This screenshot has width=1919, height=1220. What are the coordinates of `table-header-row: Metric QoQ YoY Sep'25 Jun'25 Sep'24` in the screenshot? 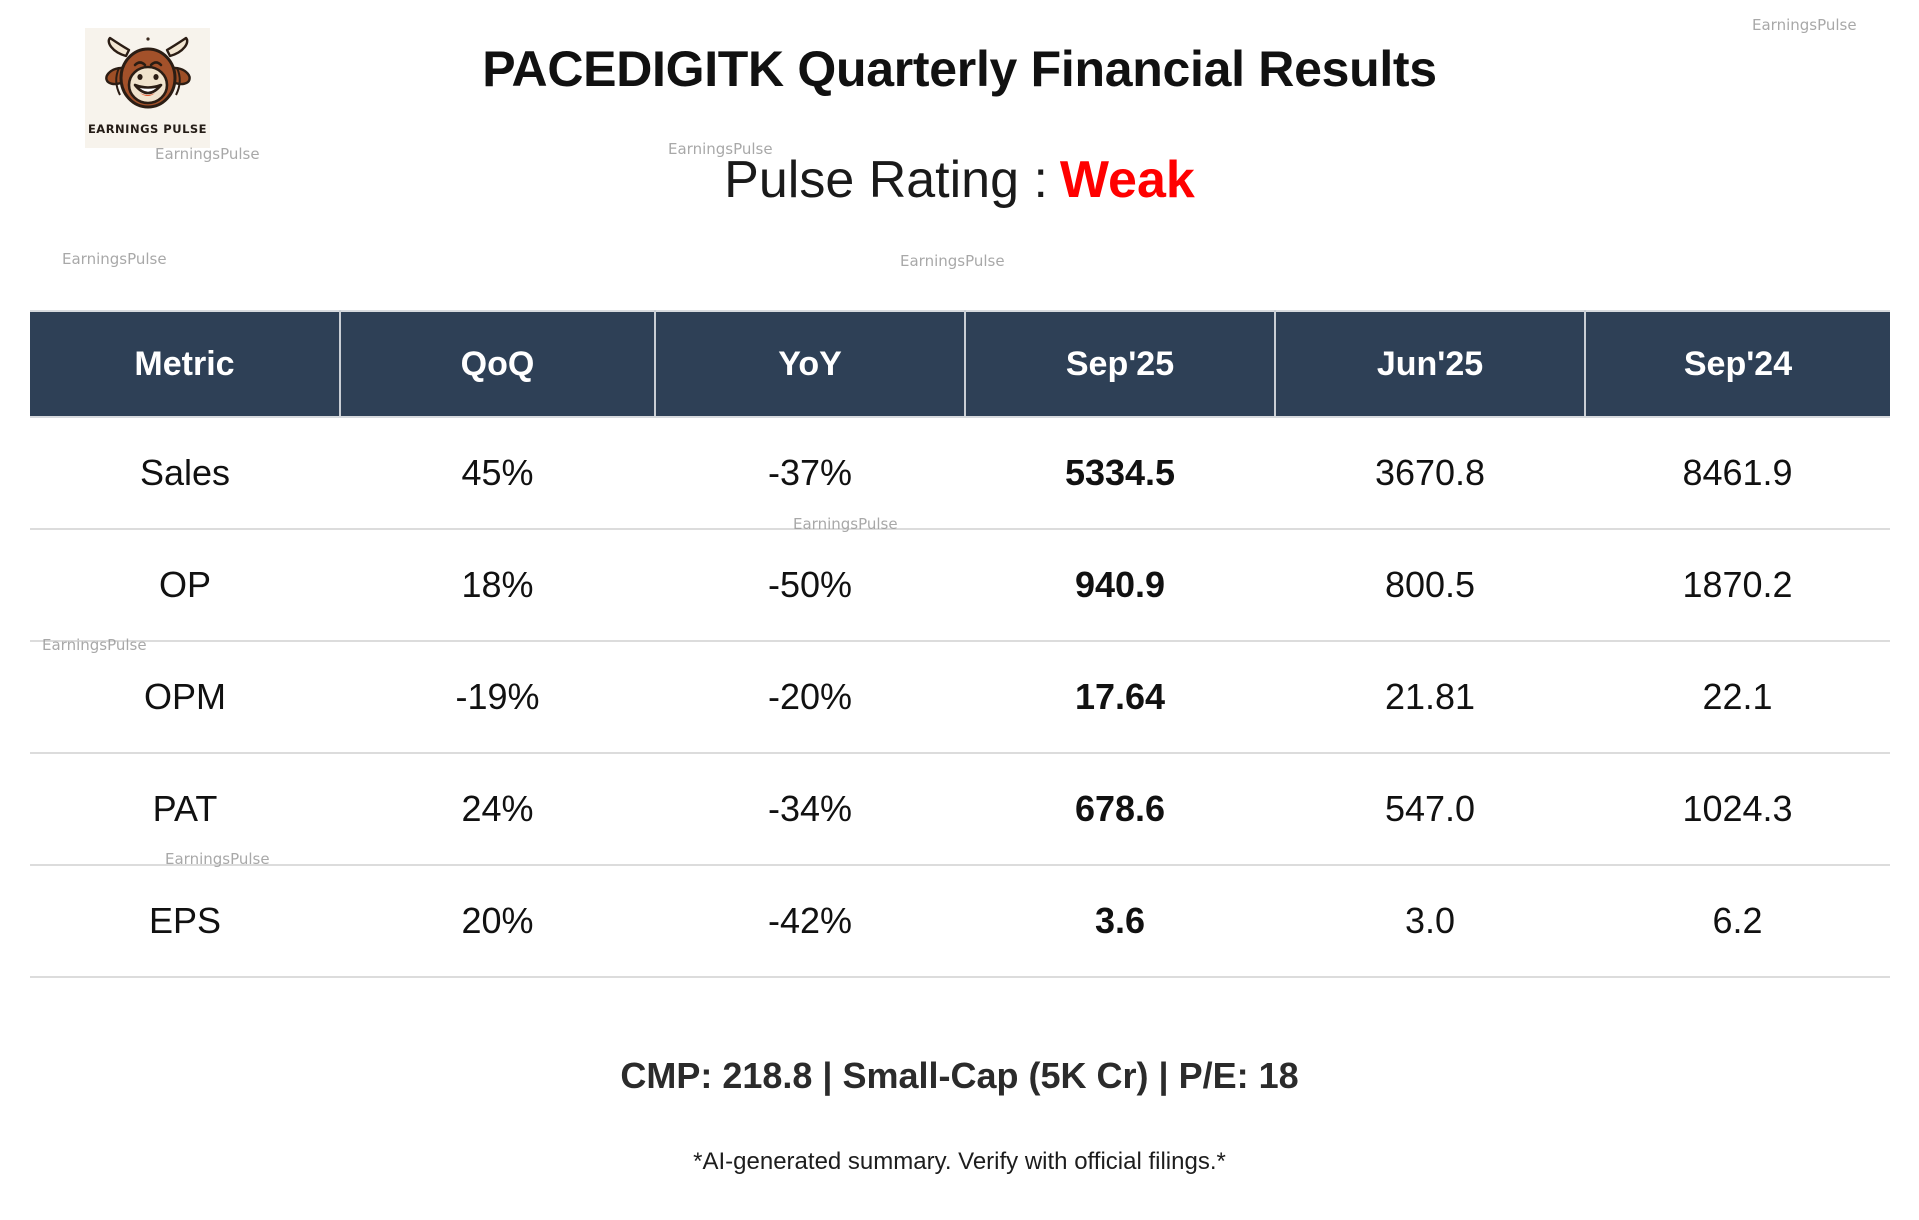 It's located at (960, 364).